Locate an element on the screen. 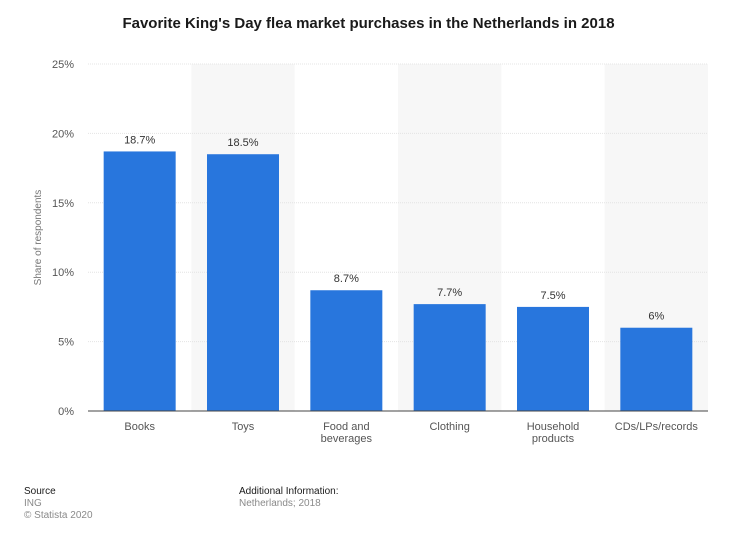  x-tick-label: Household products is located at coordinates (553, 433).